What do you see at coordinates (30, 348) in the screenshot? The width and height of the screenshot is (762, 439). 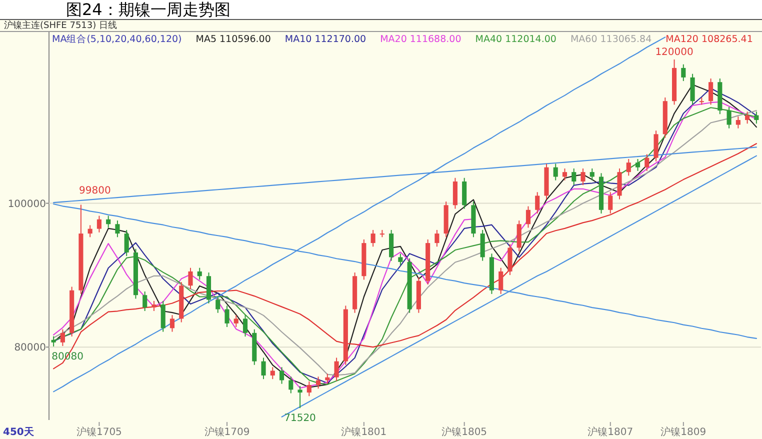 I see `y-tick-label: 80000` at bounding box center [30, 348].